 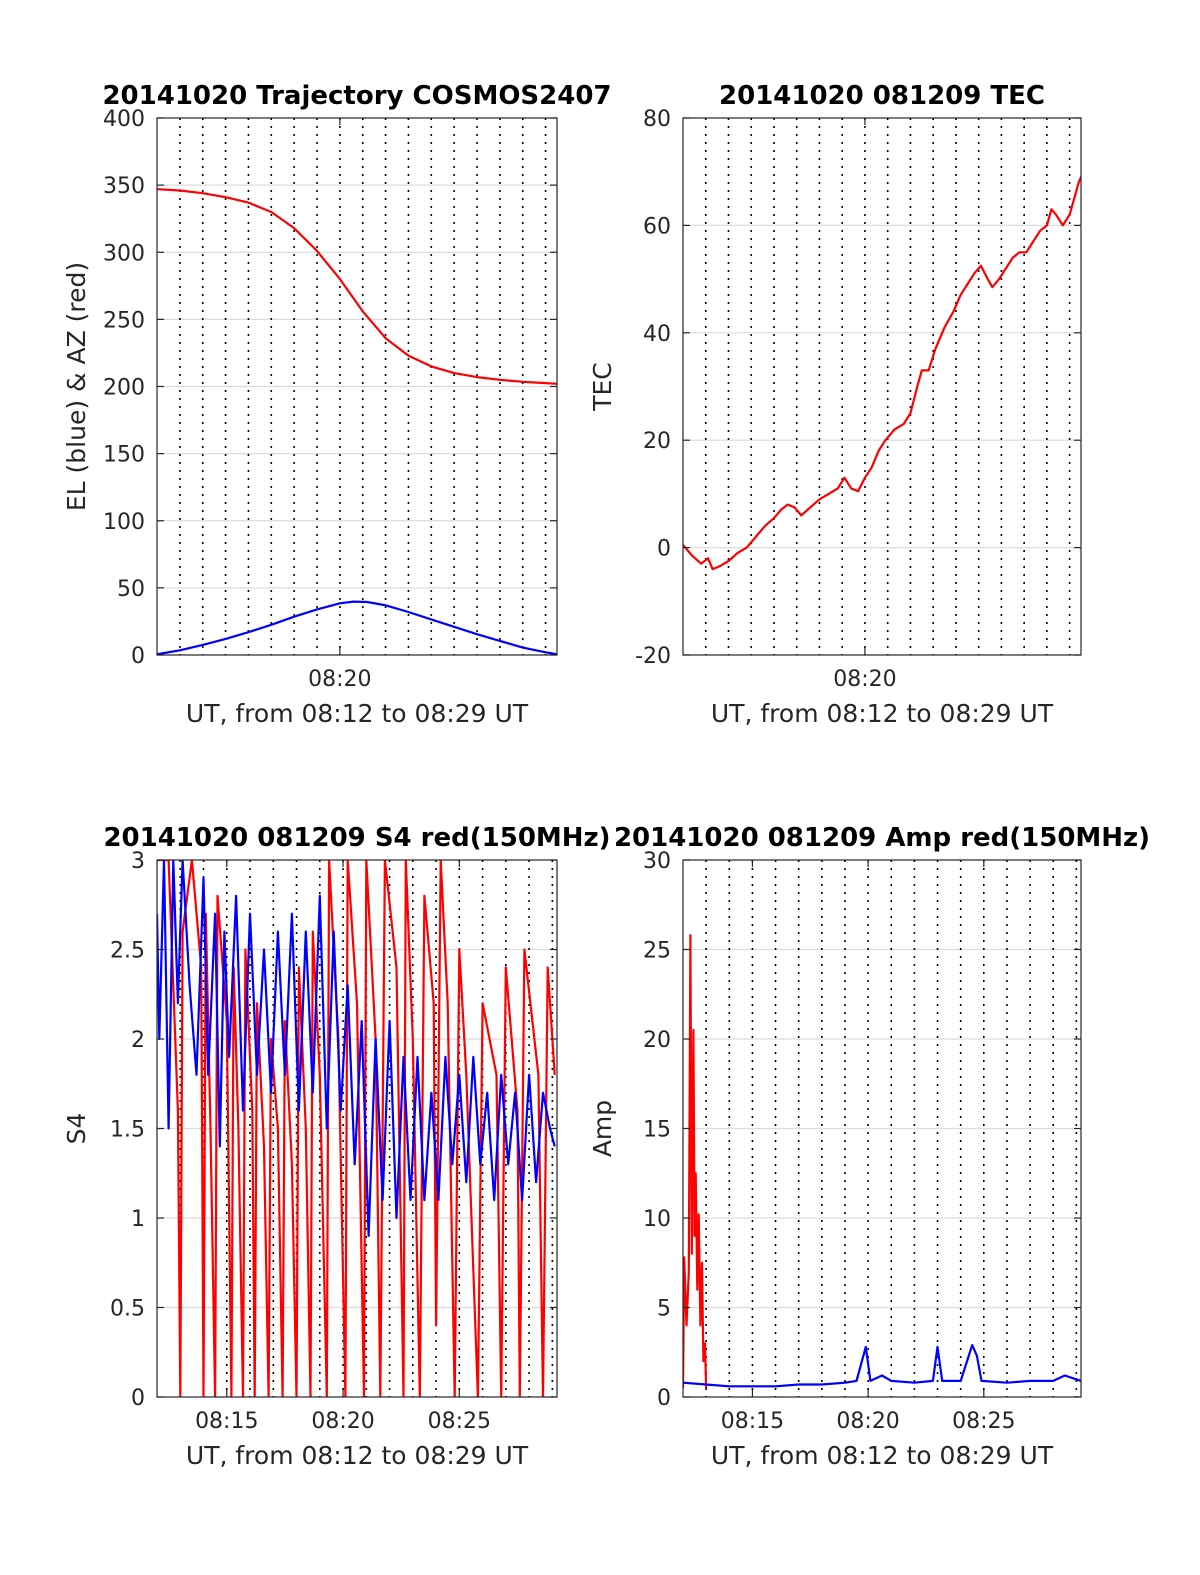 I want to click on y-axis-label: EL (blue) & AZ (red), so click(x=76, y=386).